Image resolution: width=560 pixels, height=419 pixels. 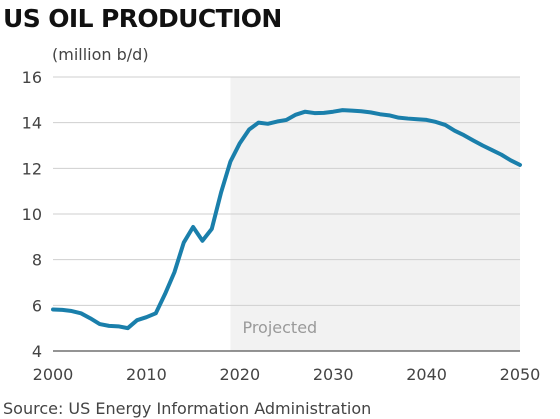 I want to click on x-tick-label: 2020, so click(x=239, y=374).